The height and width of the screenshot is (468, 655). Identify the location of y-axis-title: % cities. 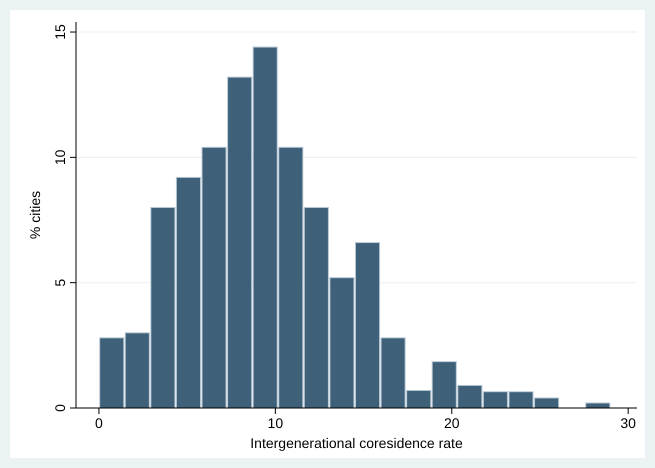
(35, 215).